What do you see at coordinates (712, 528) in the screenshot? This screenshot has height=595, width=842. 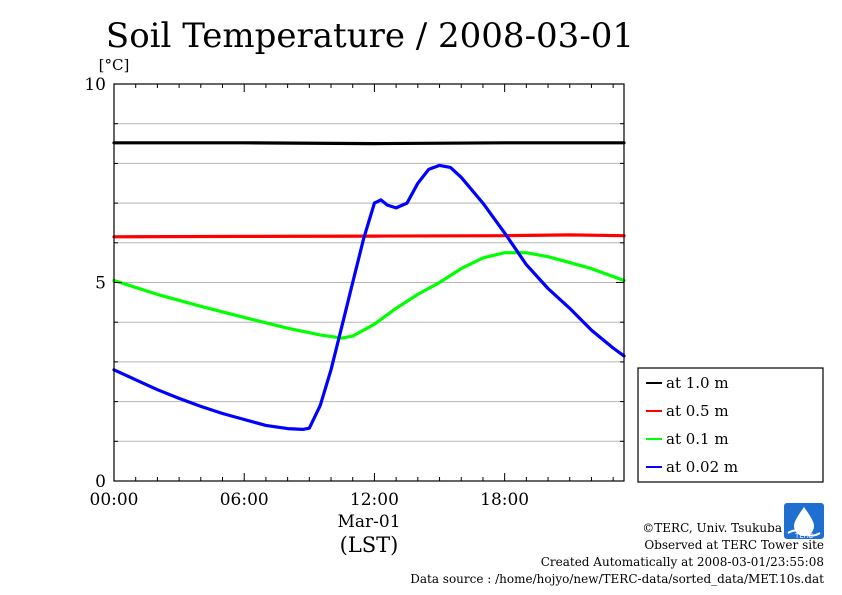 I see `credit-copyright: ©TERC, Univ. Tsukuba` at bounding box center [712, 528].